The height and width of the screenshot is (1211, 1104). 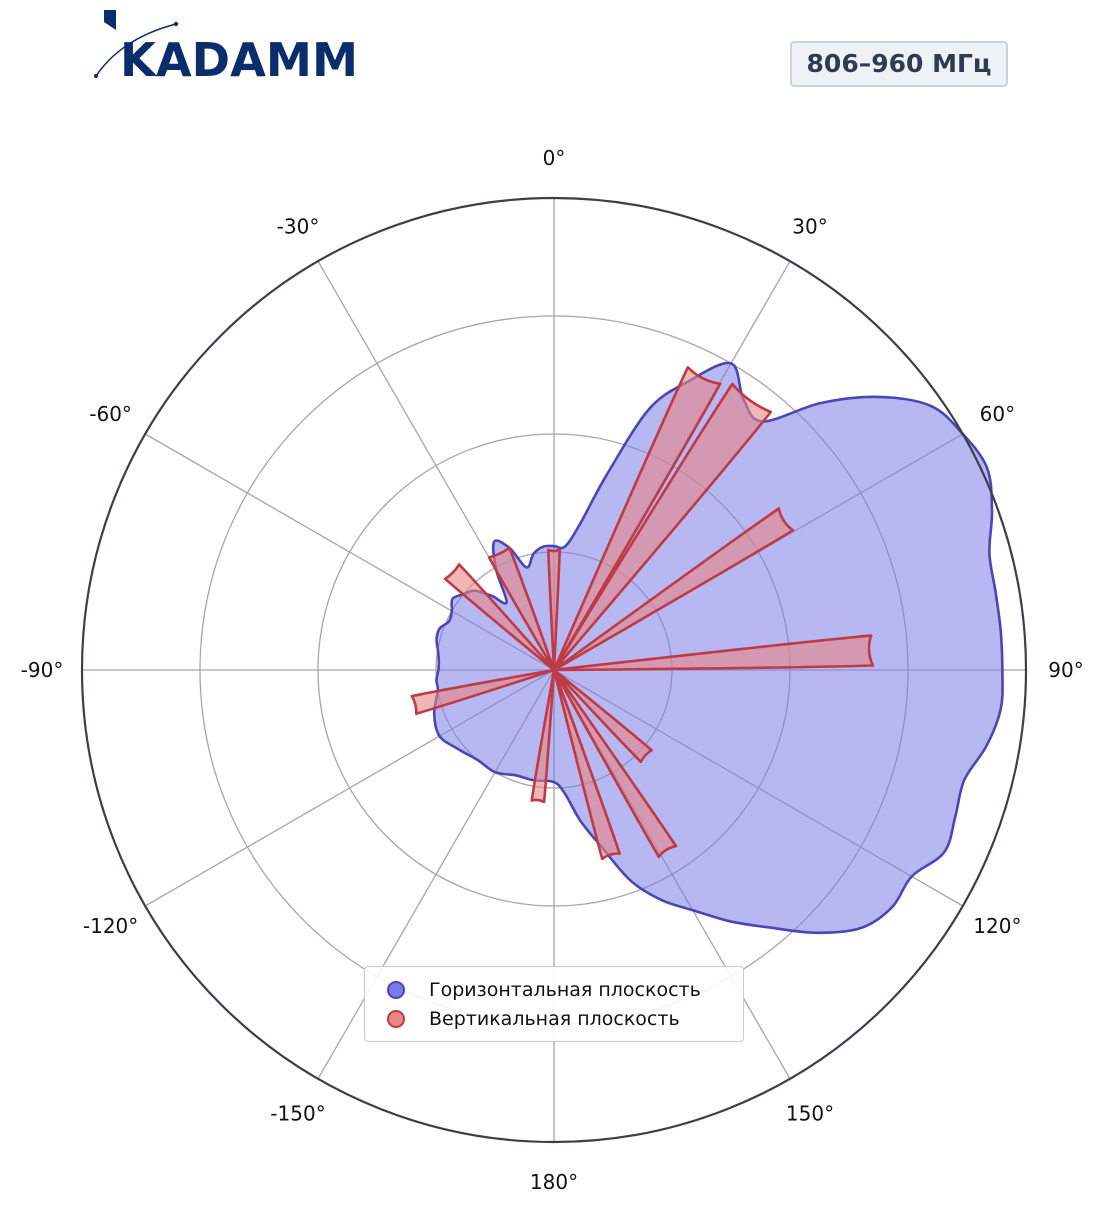 I want to click on angle-tick-label: 150°, so click(x=810, y=1113).